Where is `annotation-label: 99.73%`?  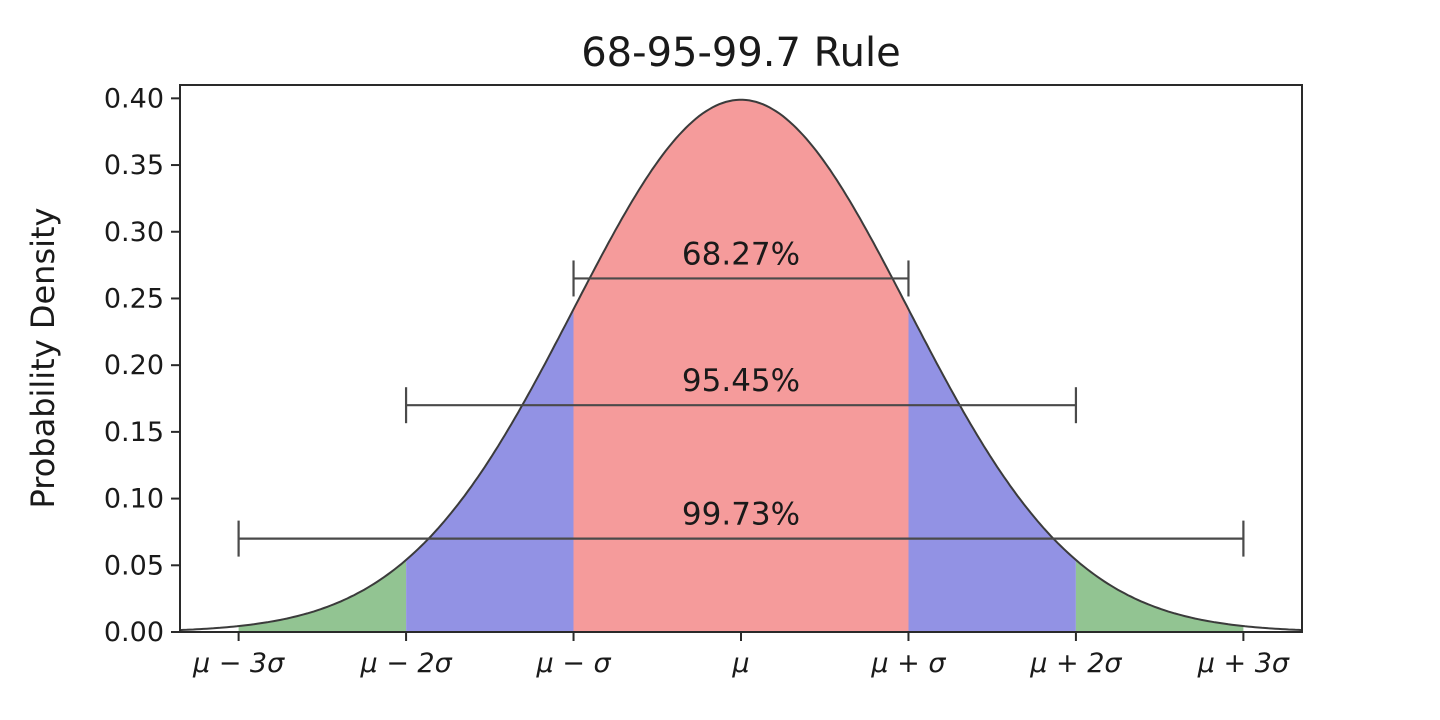
annotation-label: 99.73% is located at coordinates (741, 515).